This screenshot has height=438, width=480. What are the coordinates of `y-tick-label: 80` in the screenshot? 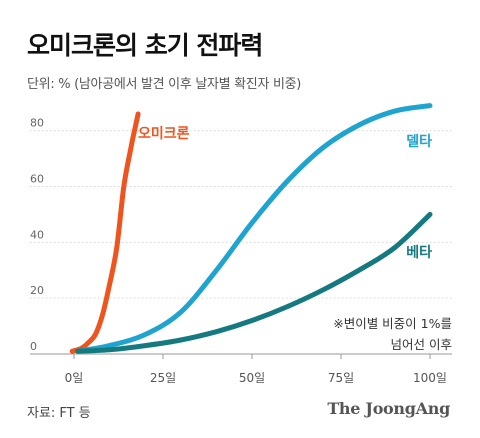 It's located at (37, 123).